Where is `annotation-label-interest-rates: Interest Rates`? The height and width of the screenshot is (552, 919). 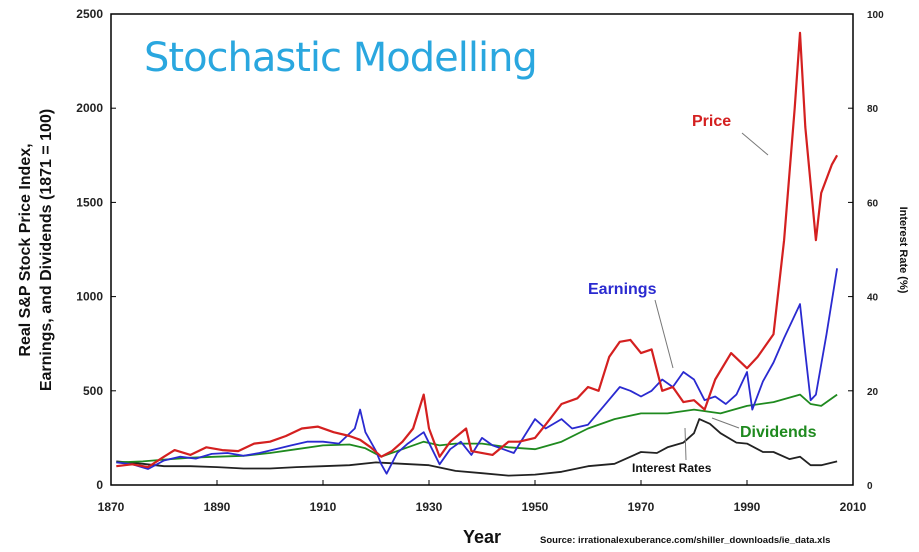
annotation-label-interest-rates: Interest Rates is located at coordinates (672, 468).